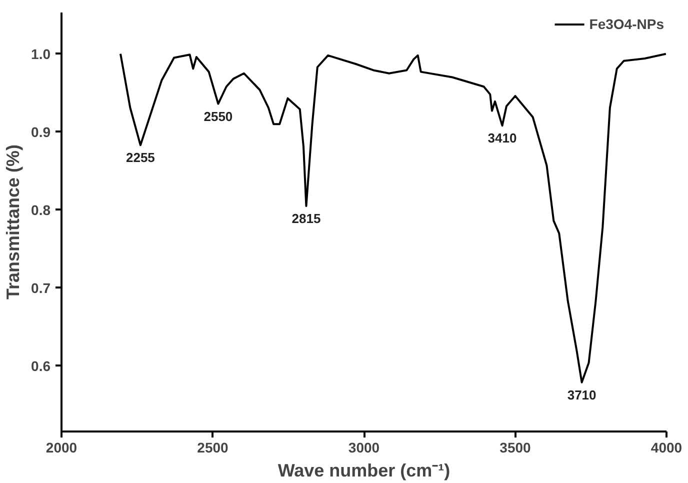  Describe the element at coordinates (41, 288) in the screenshot. I see `y-tick-label: 0.7` at that location.